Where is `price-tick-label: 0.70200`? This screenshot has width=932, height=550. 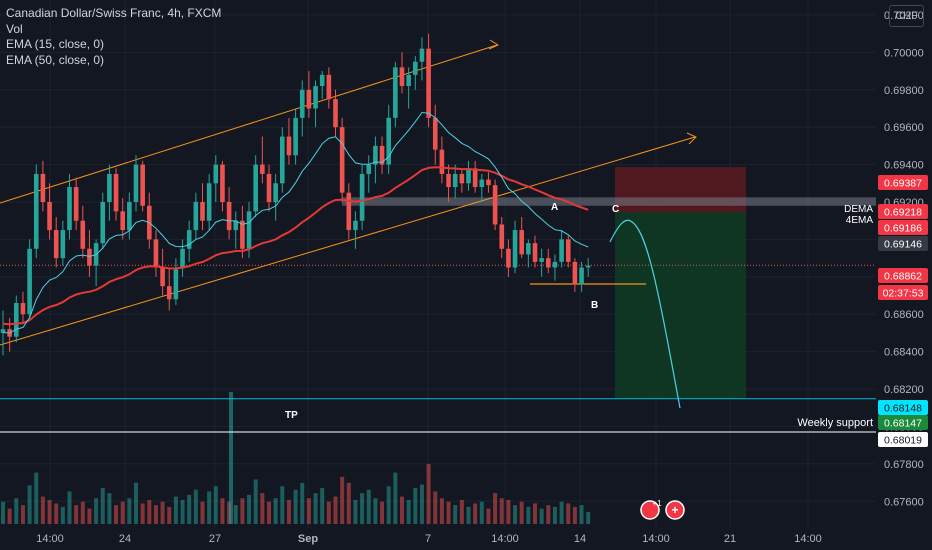
price-tick-label: 0.70200 is located at coordinates (904, 16).